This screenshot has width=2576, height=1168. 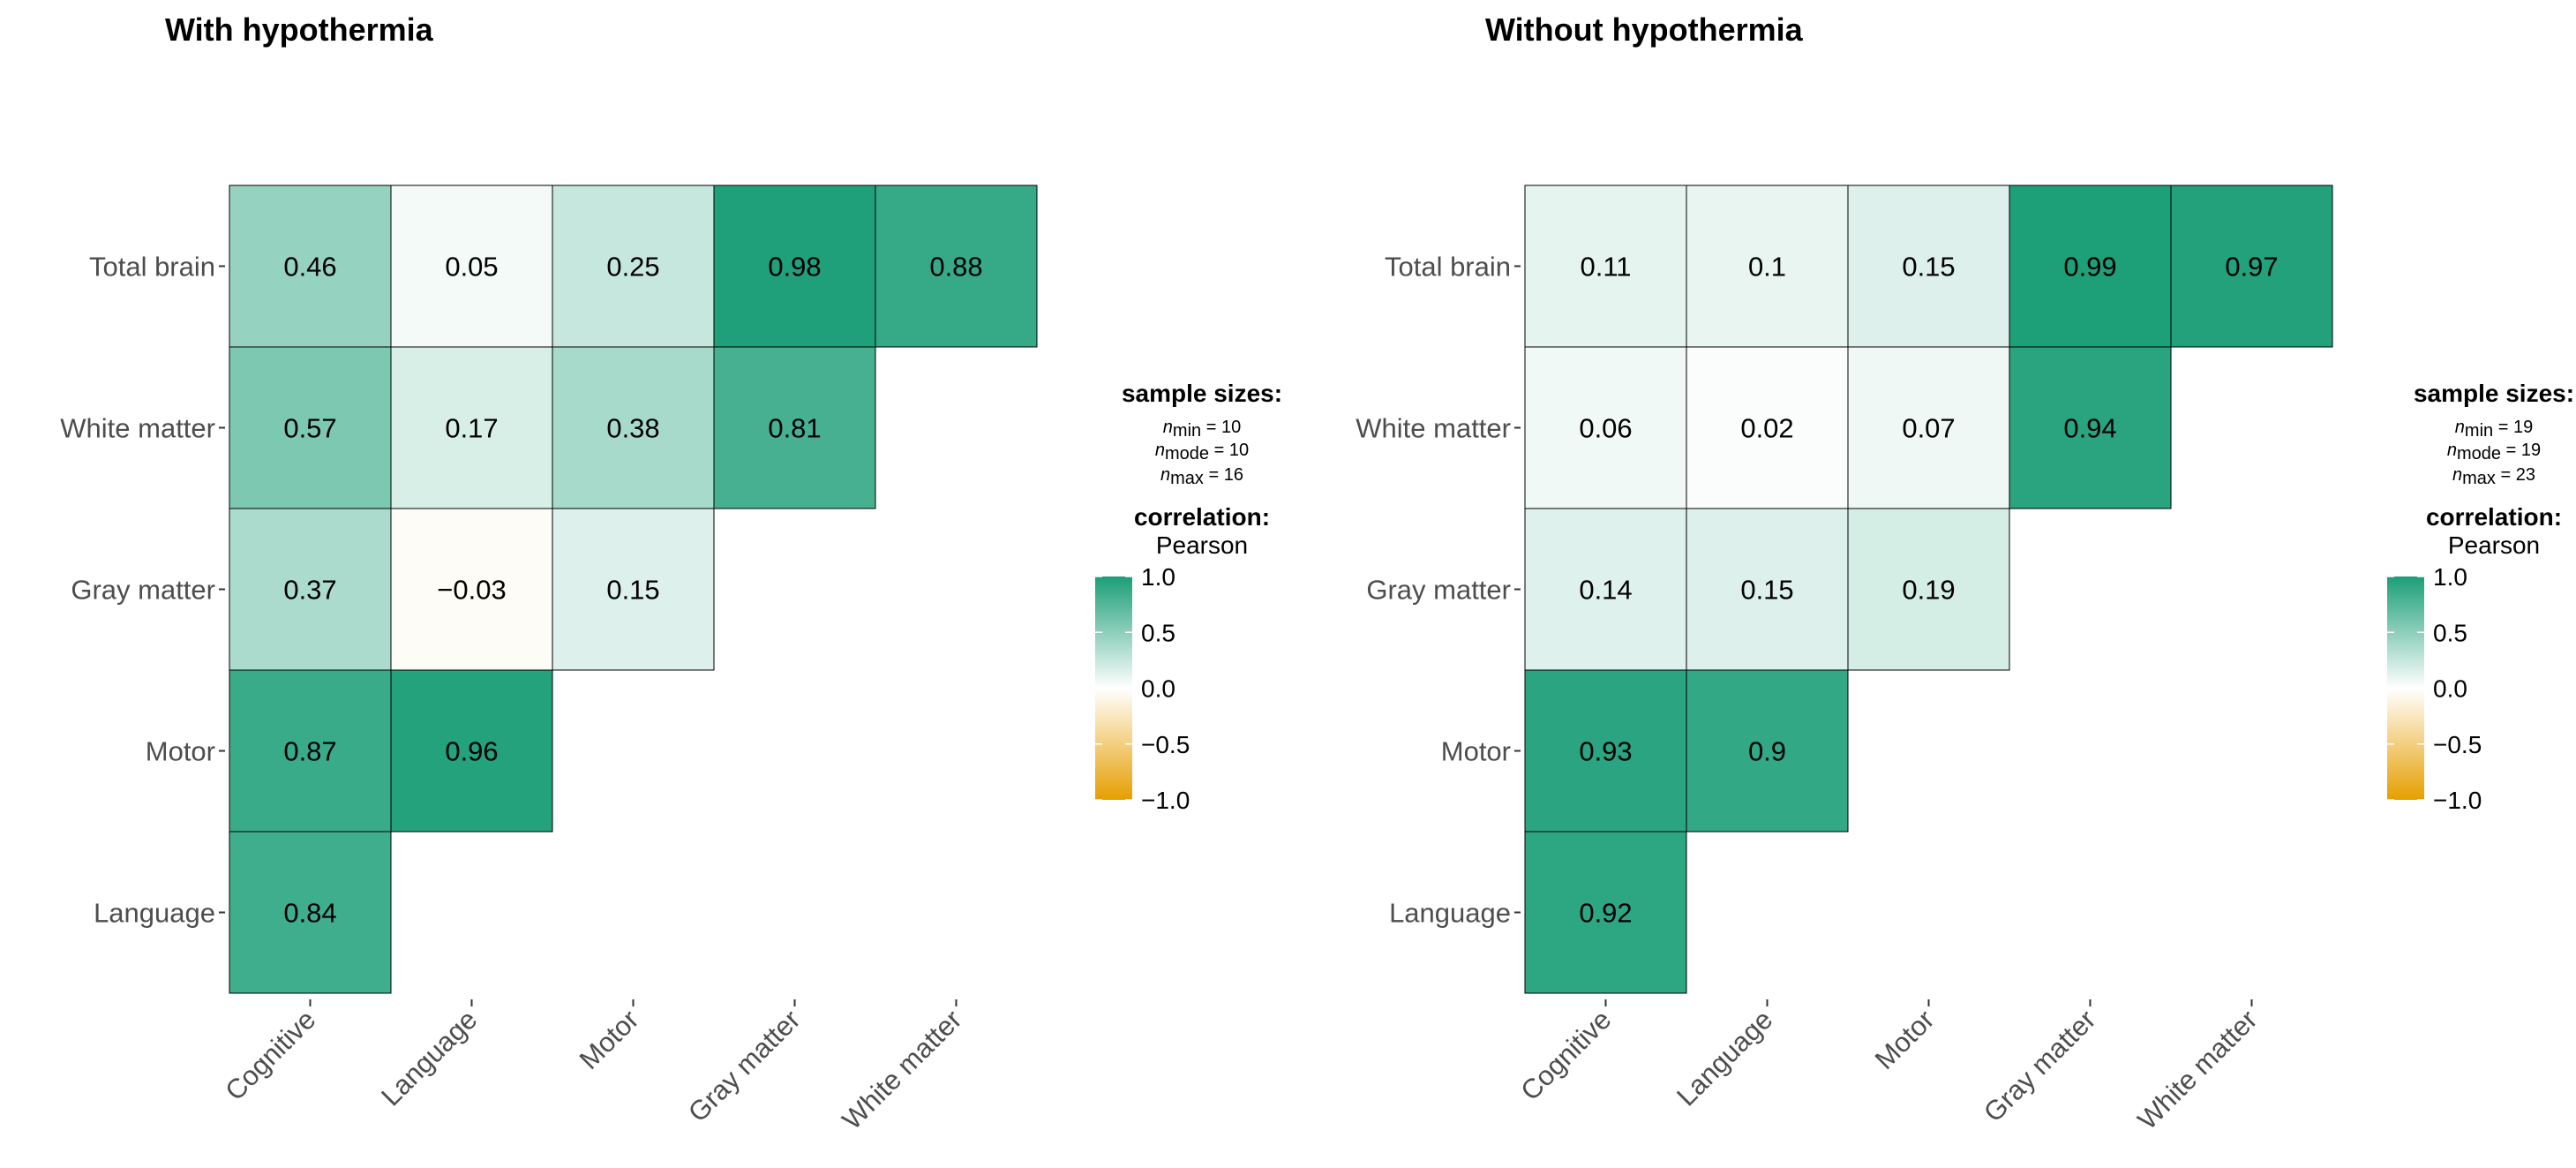 What do you see at coordinates (471, 590) in the screenshot?
I see `cell-value-label: −0.03` at bounding box center [471, 590].